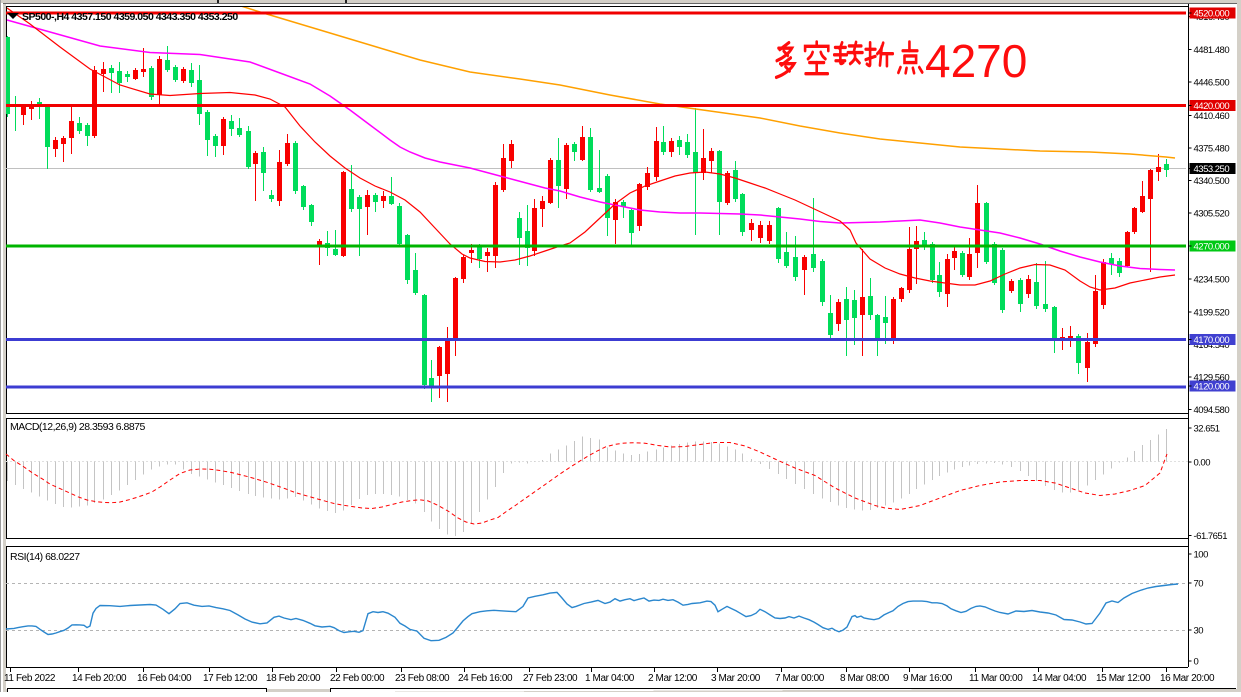  What do you see at coordinates (230, 678) in the screenshot?
I see `svg-text: 17 Feb 12:00` at bounding box center [230, 678].